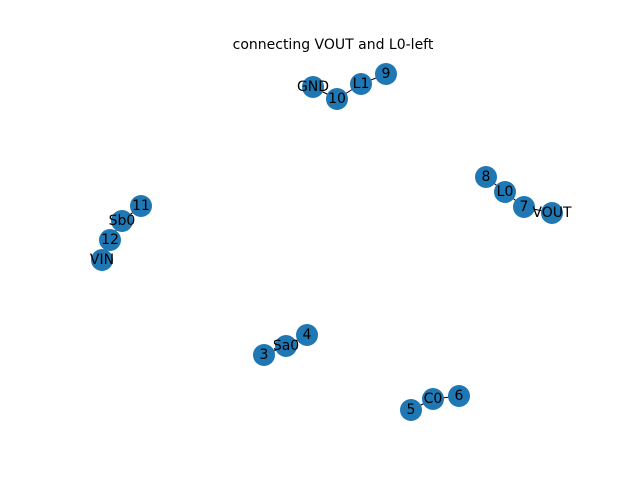  I want to click on node-Sa0: Sa0, so click(286, 346).